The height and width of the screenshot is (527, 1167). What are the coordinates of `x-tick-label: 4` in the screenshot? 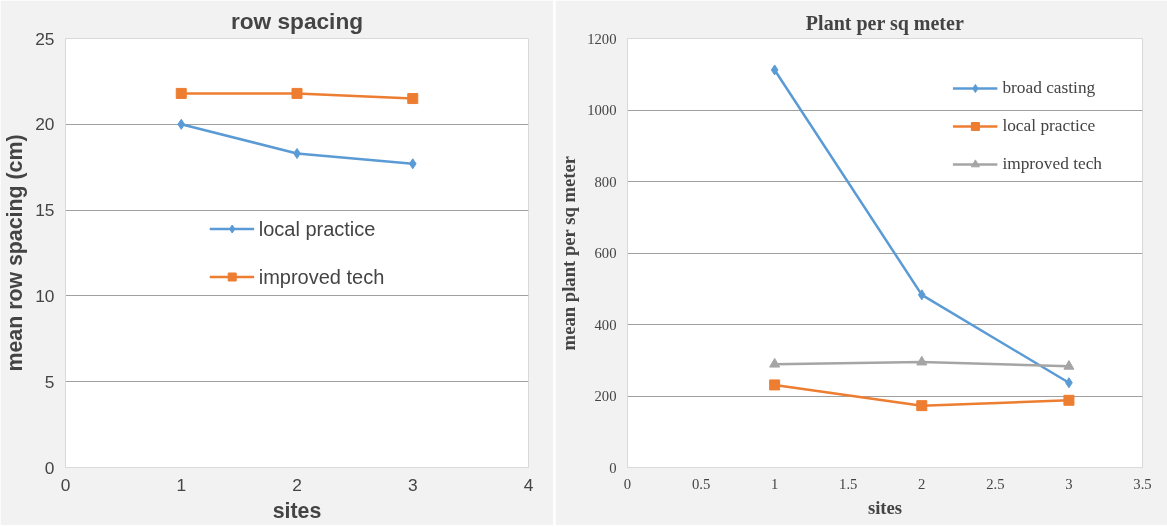 It's located at (528, 484).